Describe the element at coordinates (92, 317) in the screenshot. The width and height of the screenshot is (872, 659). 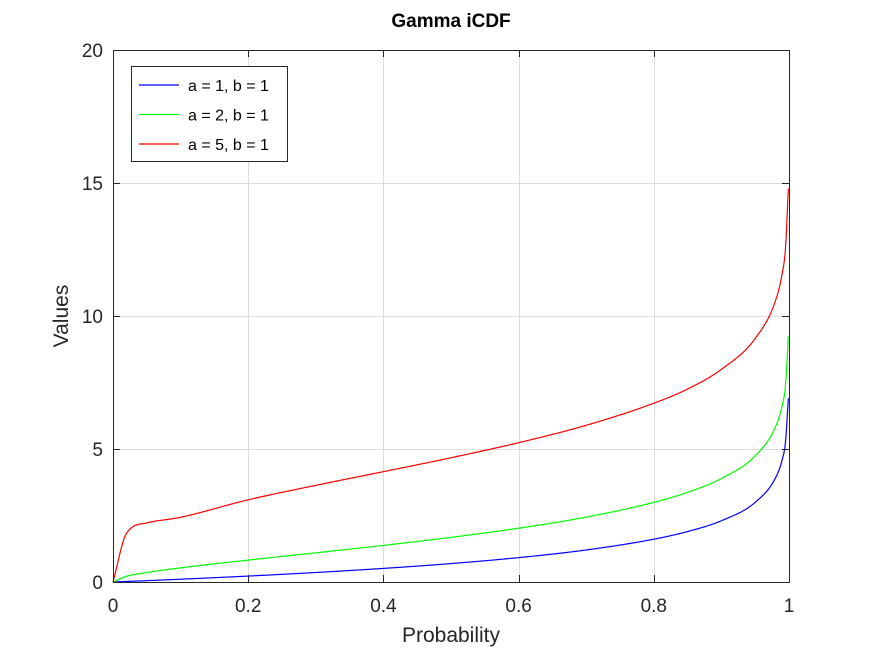
I see `y-tick-label: 10` at that location.